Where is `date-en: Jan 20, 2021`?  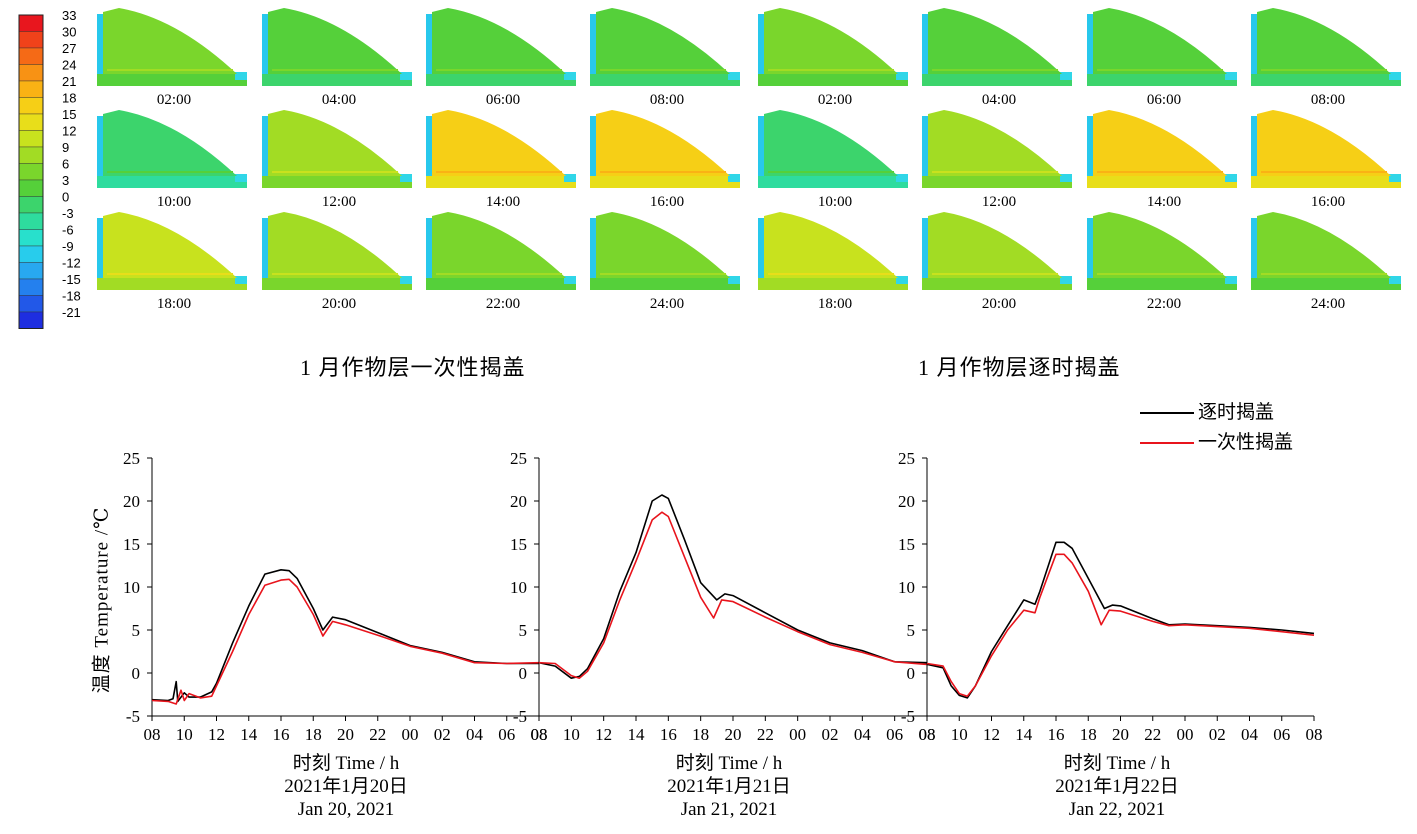 date-en: Jan 20, 2021 is located at coordinates (346, 809).